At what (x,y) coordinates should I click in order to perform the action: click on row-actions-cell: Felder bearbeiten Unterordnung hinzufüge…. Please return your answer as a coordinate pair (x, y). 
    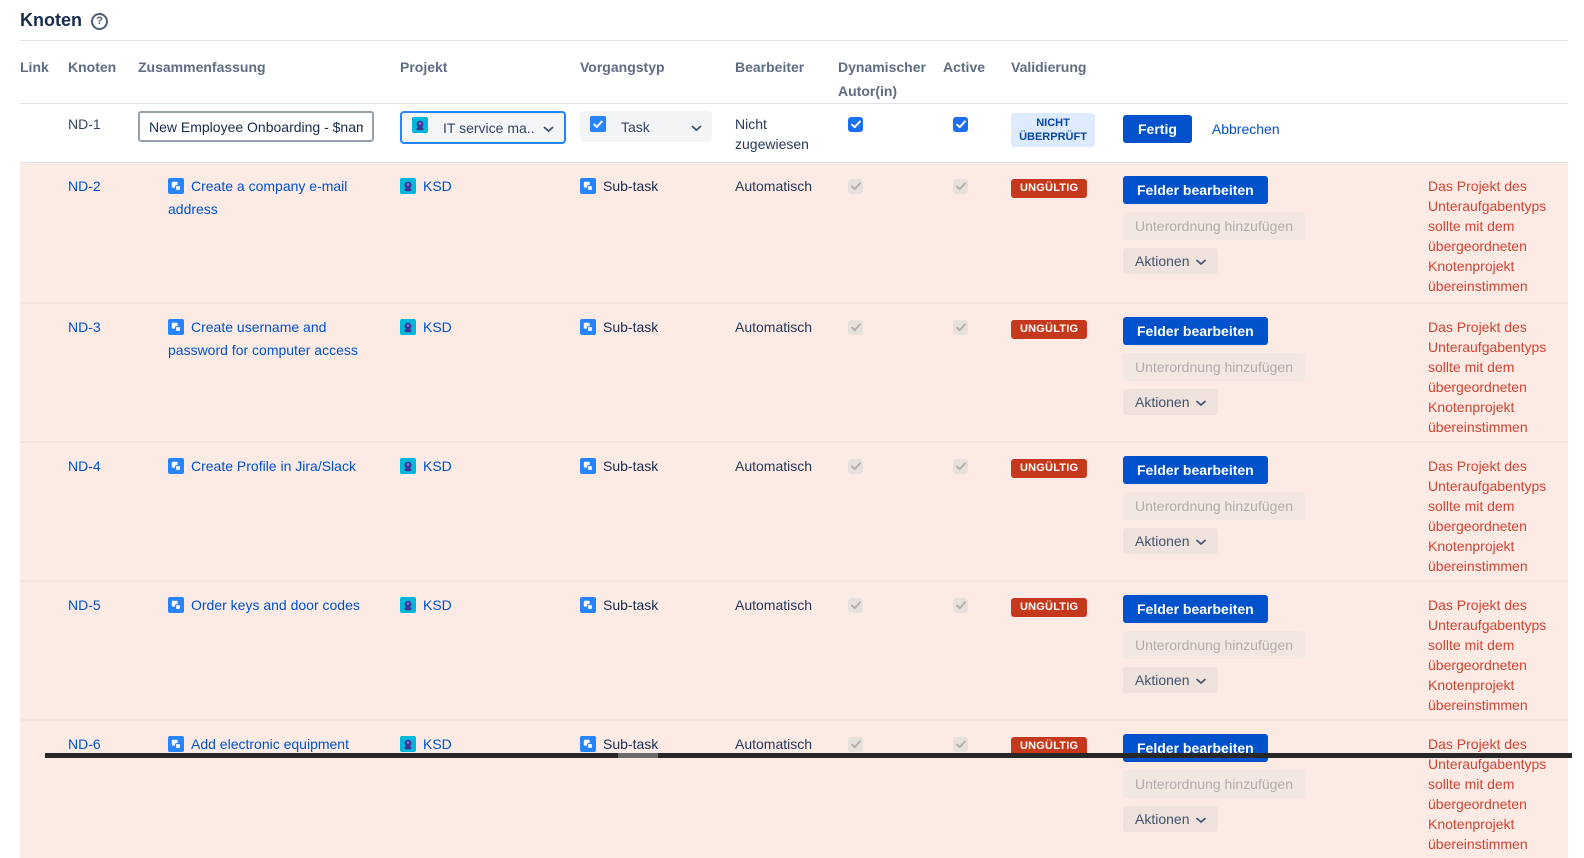
    Looking at the image, I should click on (1275, 783).